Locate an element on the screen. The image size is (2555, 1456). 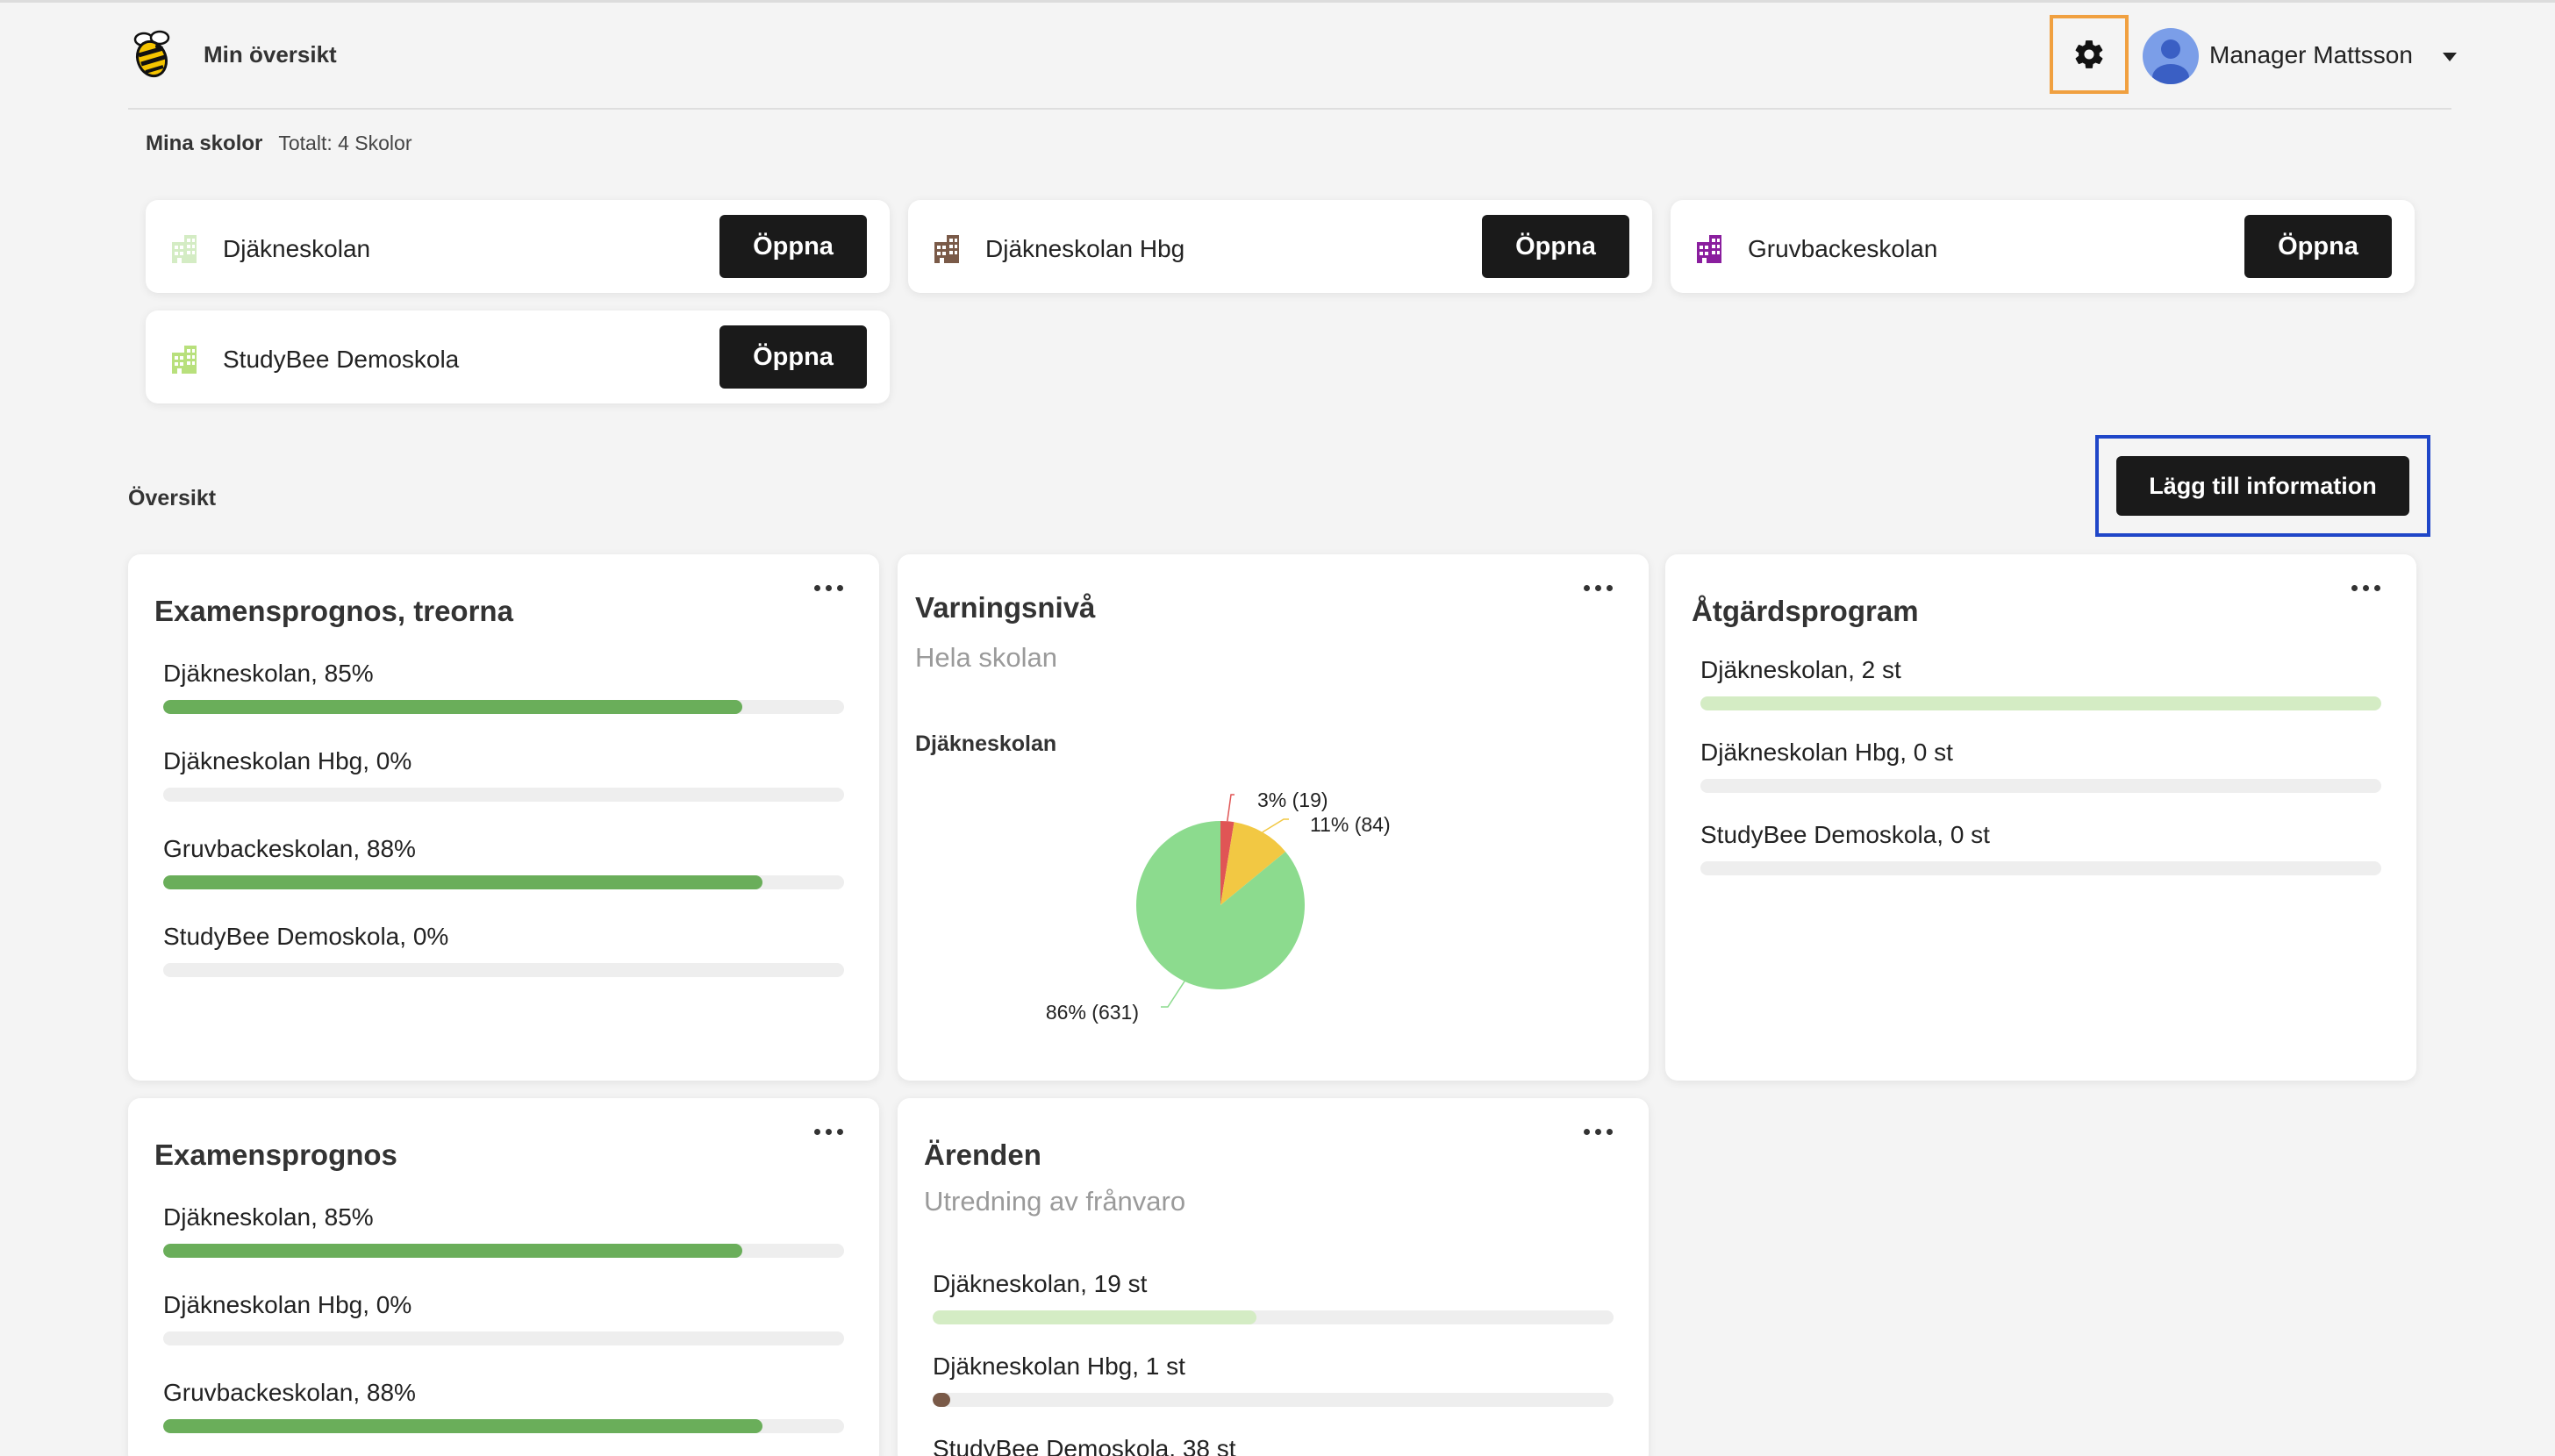
school-card: Djäkneskolan Hbg Öppna is located at coordinates (1280, 246).